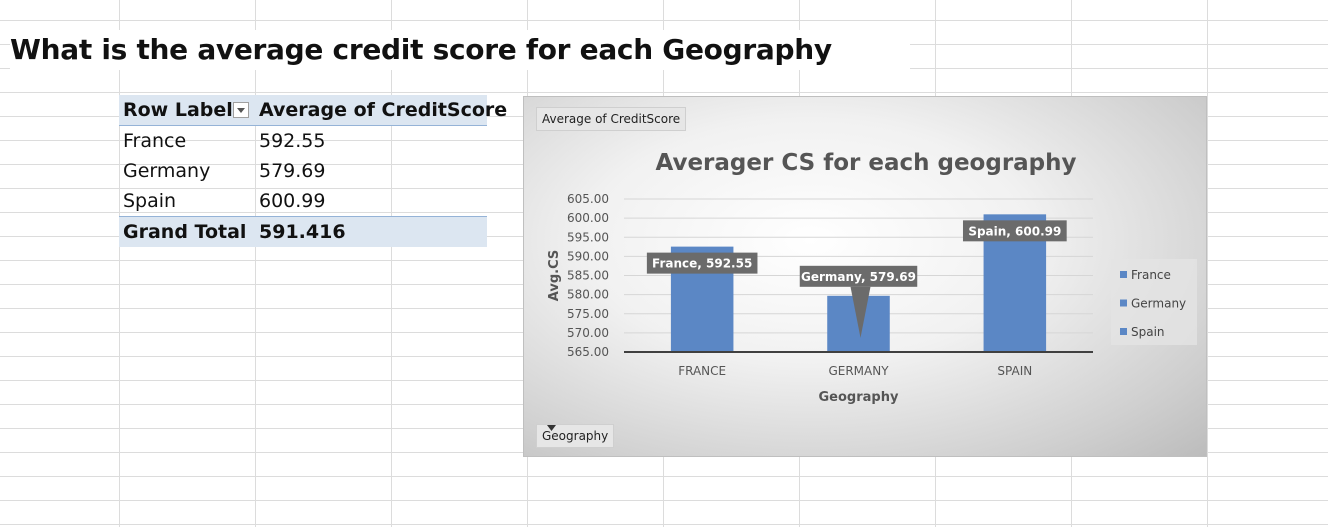 This screenshot has height=527, width=1328. I want to click on pivot-row: Germany 579.69, so click(303, 171).